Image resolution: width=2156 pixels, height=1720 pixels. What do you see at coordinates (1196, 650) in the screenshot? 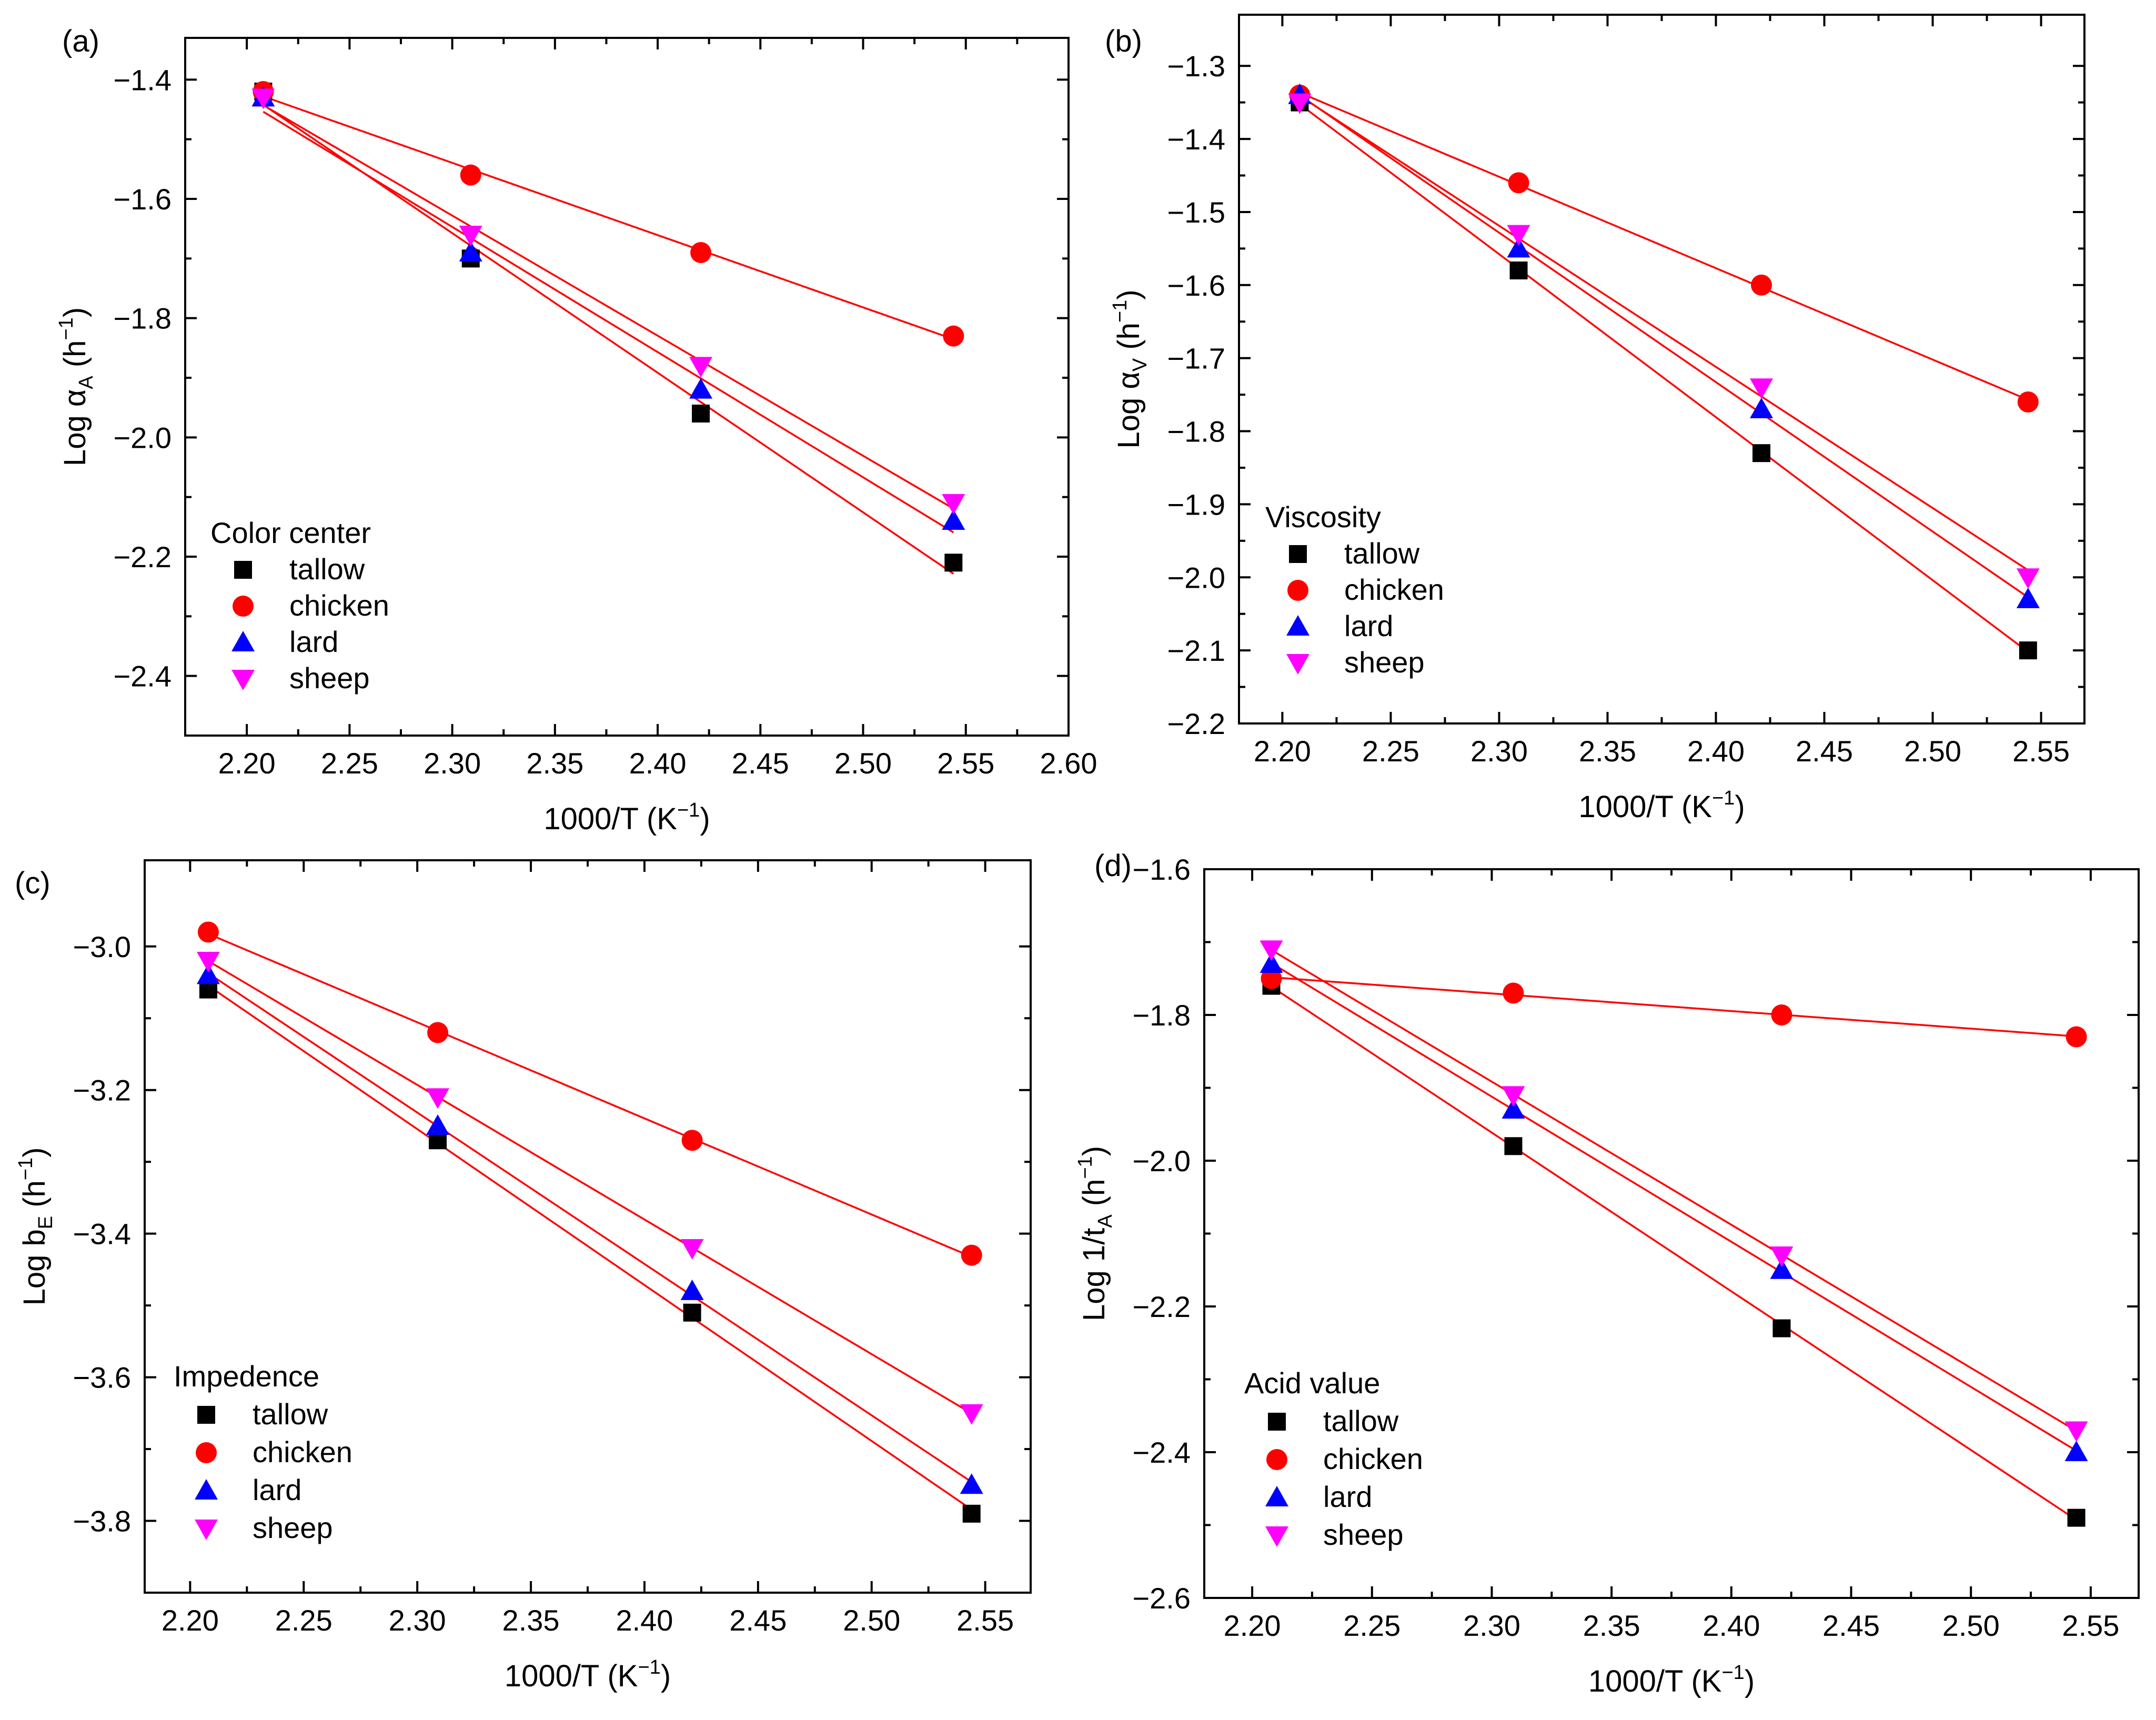
I see `y-tick-label: −2.1` at bounding box center [1196, 650].